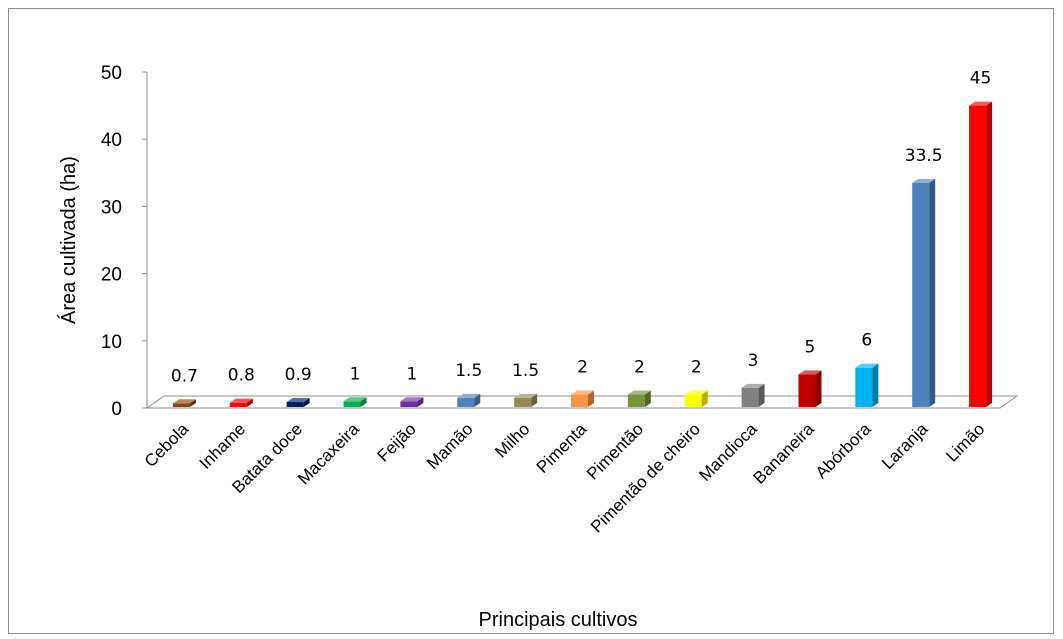 The image size is (1063, 639). I want to click on data-label: 45, so click(981, 79).